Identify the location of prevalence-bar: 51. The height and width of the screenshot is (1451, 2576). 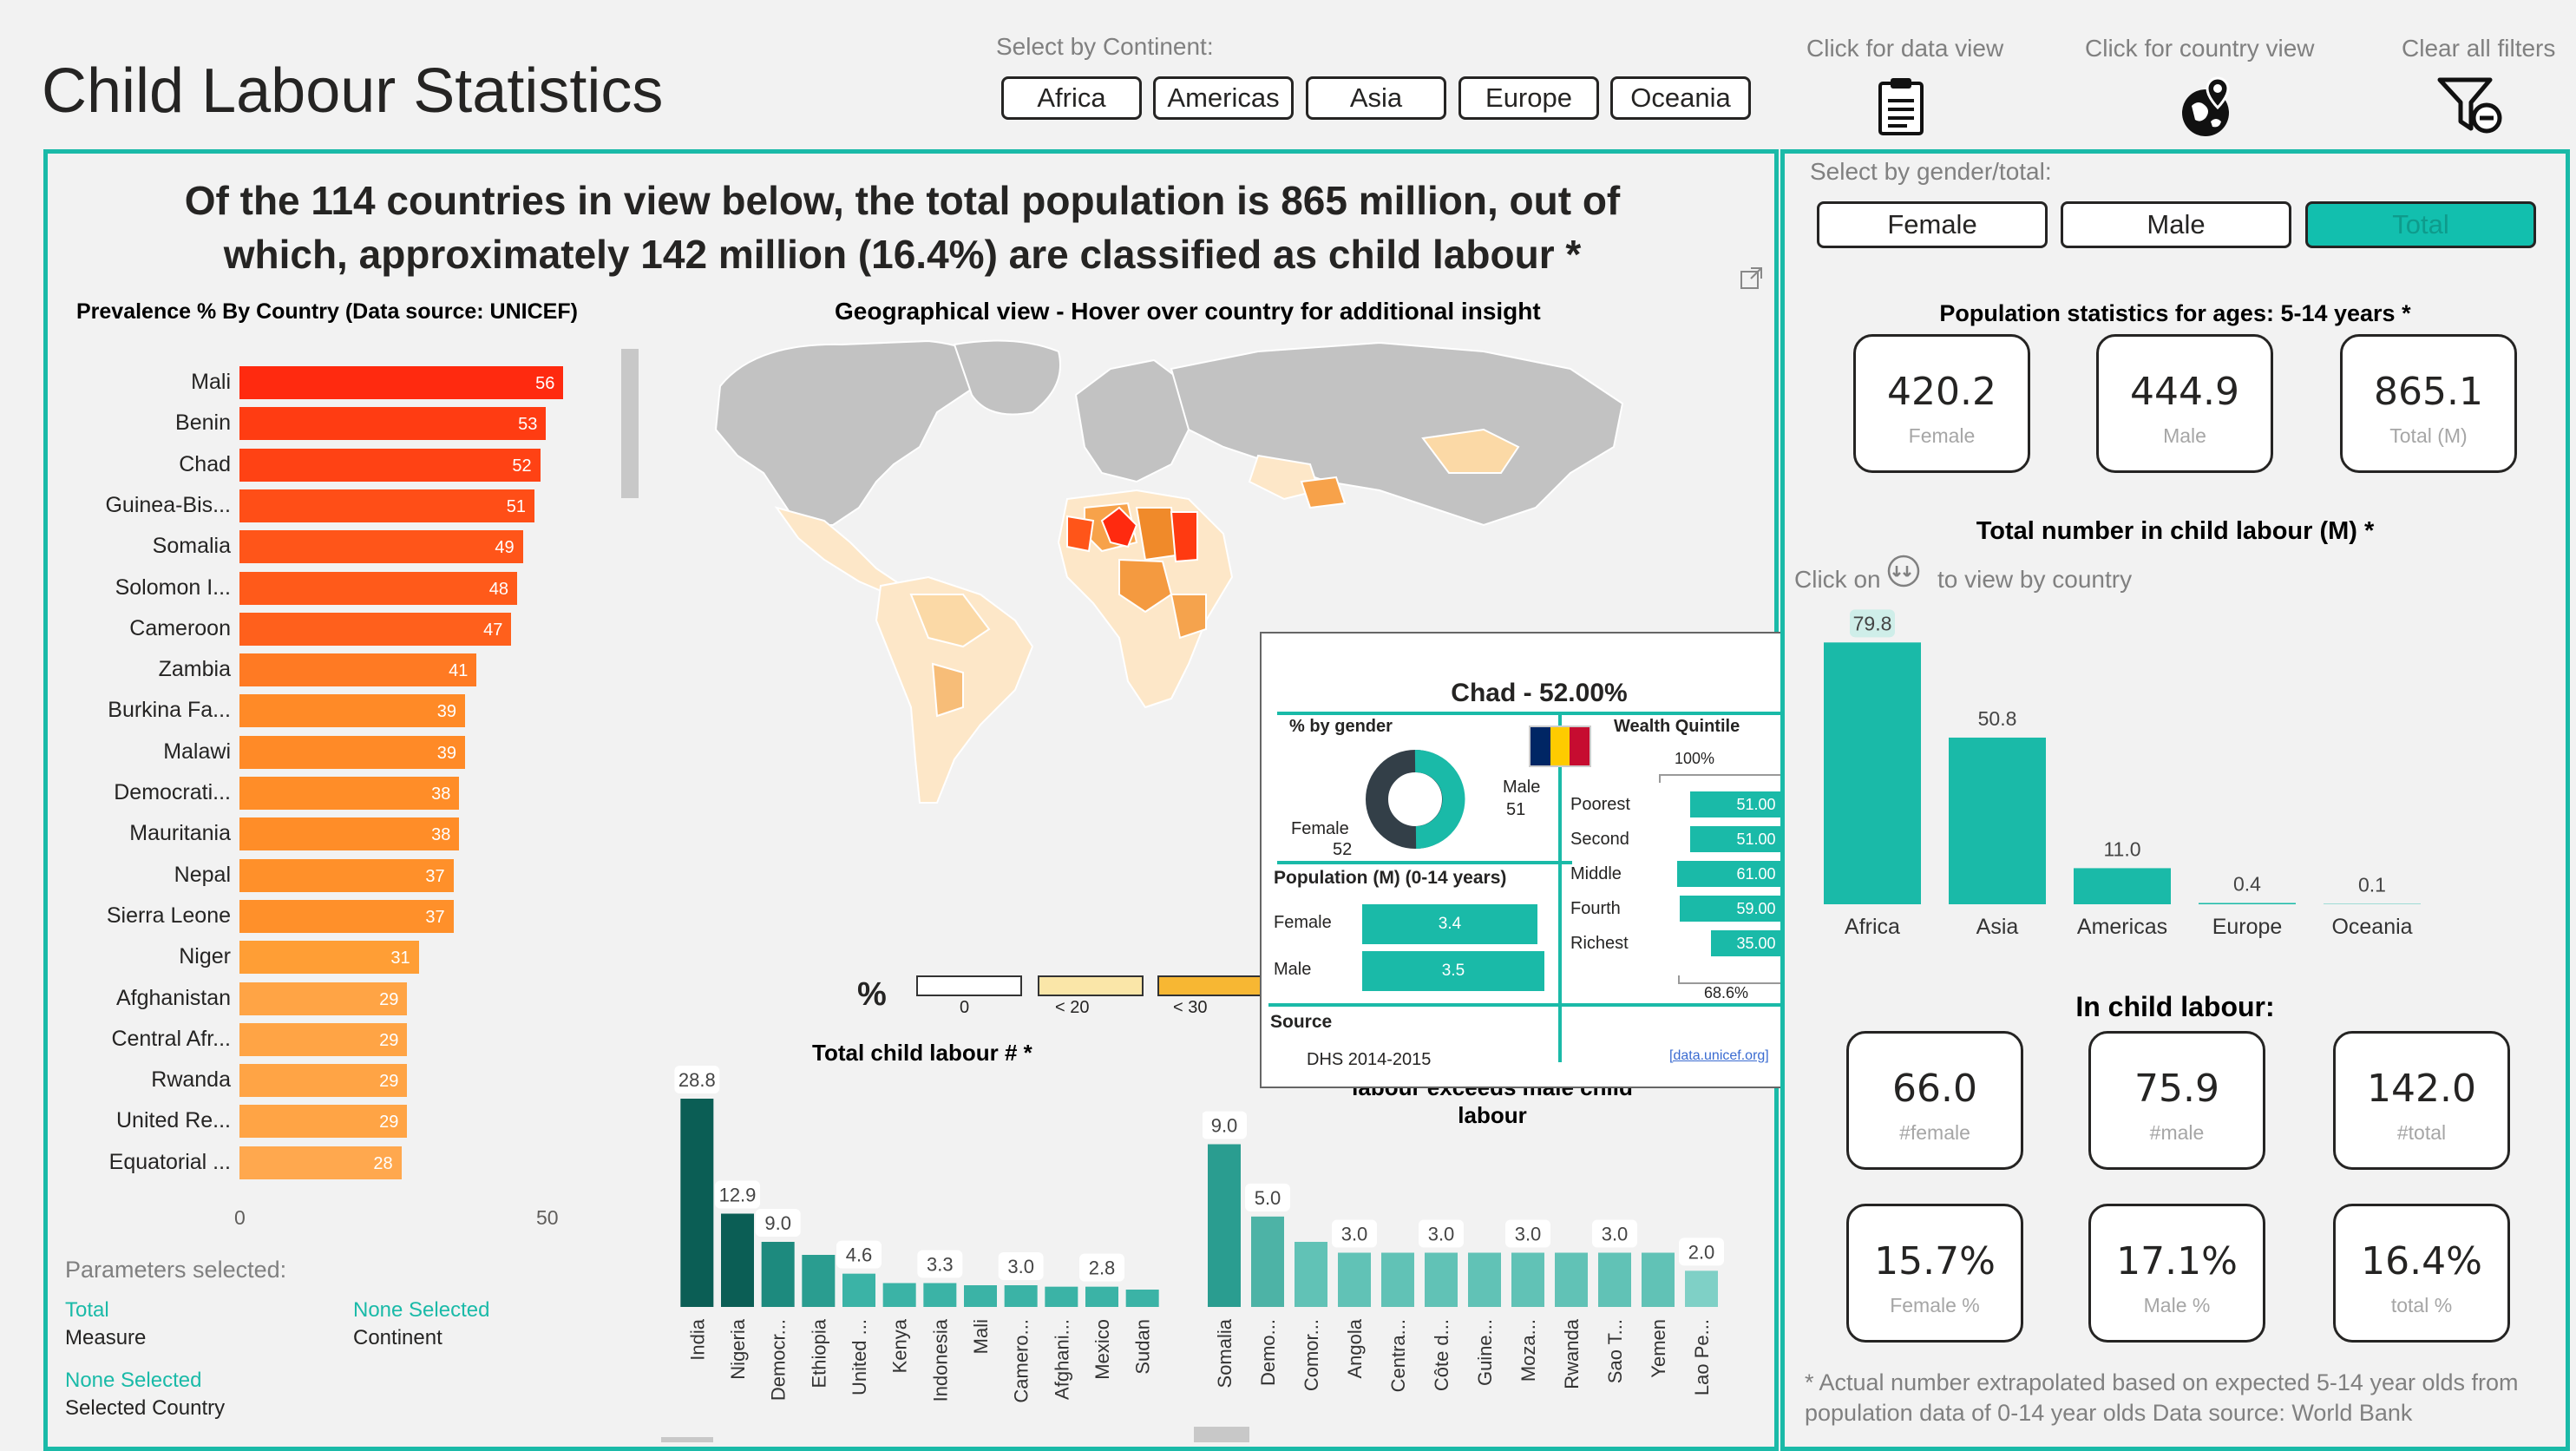
(386, 505).